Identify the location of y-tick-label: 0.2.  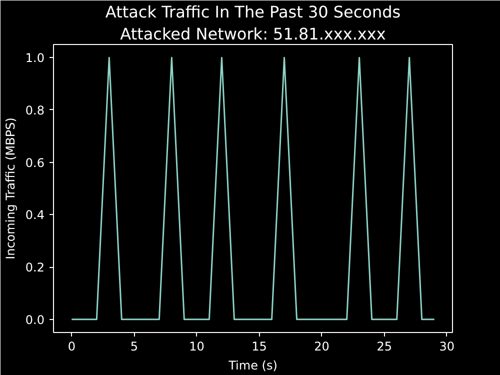
(35, 267).